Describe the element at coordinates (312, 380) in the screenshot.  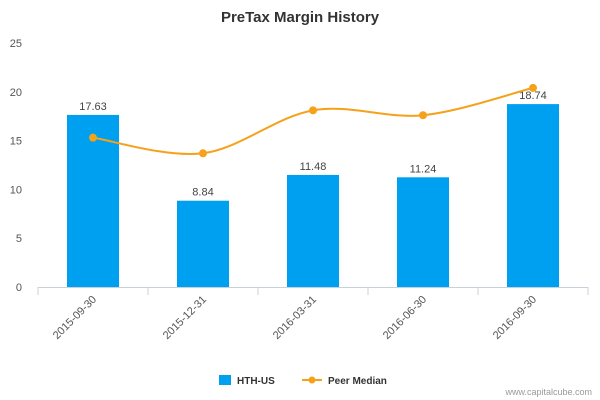
I see `legend-swatch-peer-median-marker` at that location.